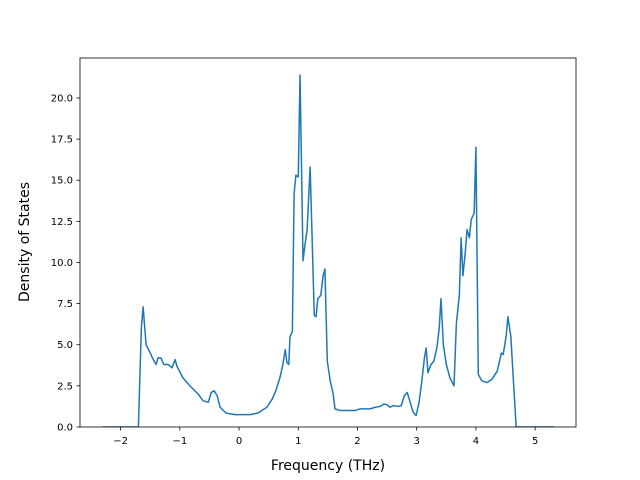  What do you see at coordinates (120, 441) in the screenshot?
I see `x-tick-label: −2` at bounding box center [120, 441].